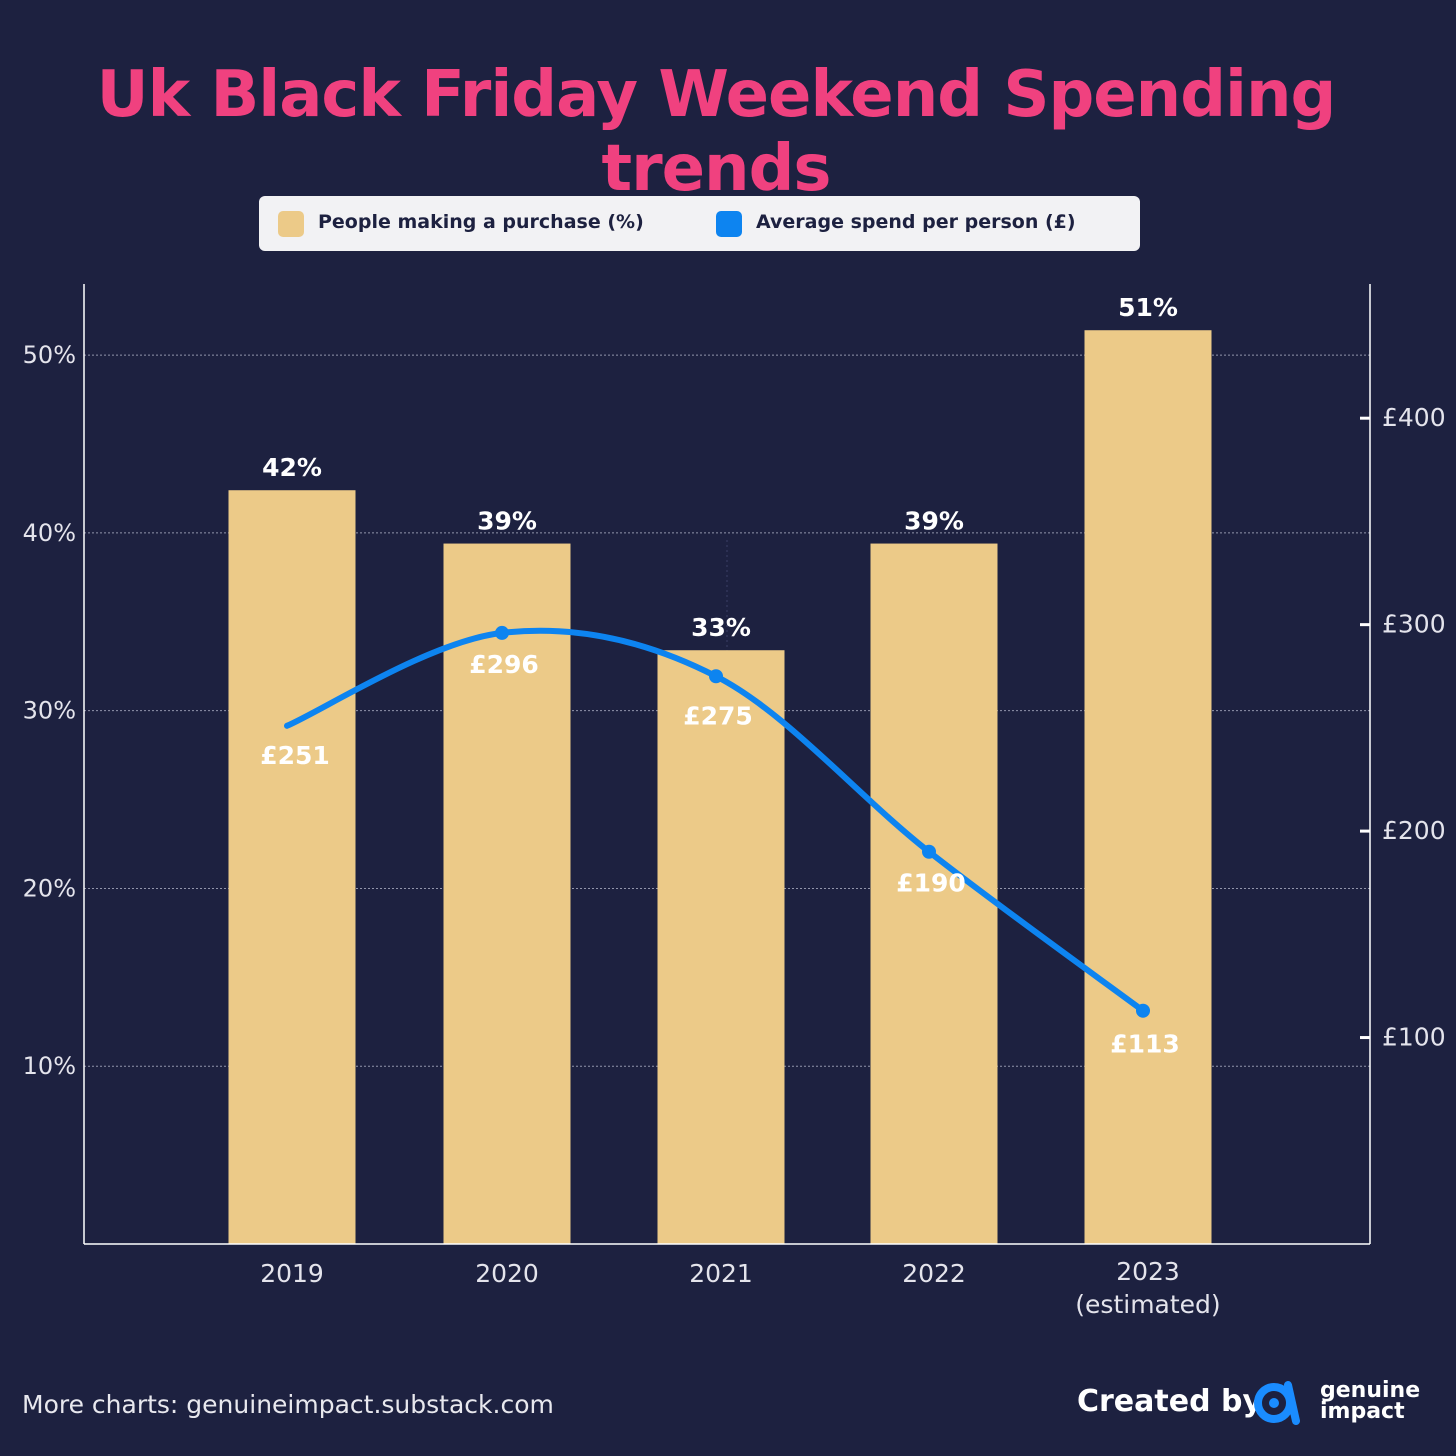 The width and height of the screenshot is (1456, 1456). What do you see at coordinates (1145, 1044) in the screenshot?
I see `line-value-label: £113` at bounding box center [1145, 1044].